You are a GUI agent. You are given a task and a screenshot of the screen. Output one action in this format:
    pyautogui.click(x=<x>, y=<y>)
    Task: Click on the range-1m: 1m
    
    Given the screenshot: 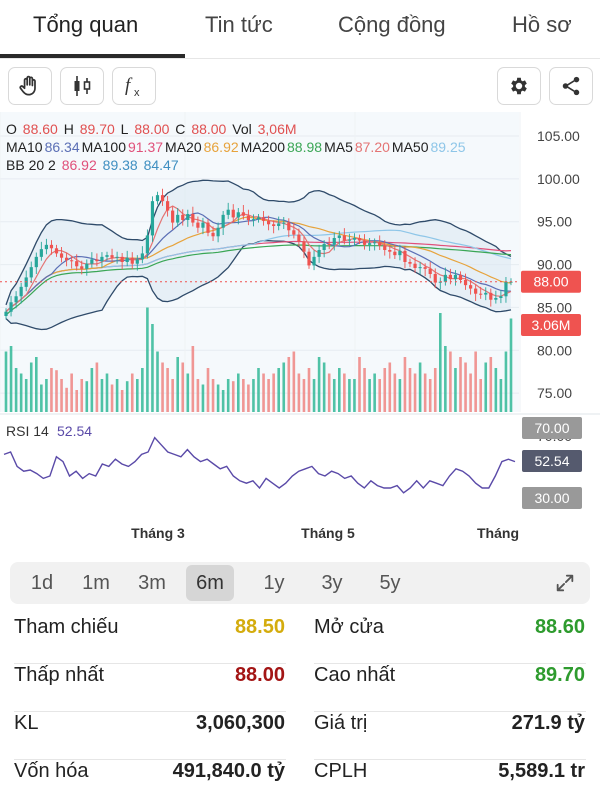 What is the action you would take?
    pyautogui.click(x=96, y=583)
    